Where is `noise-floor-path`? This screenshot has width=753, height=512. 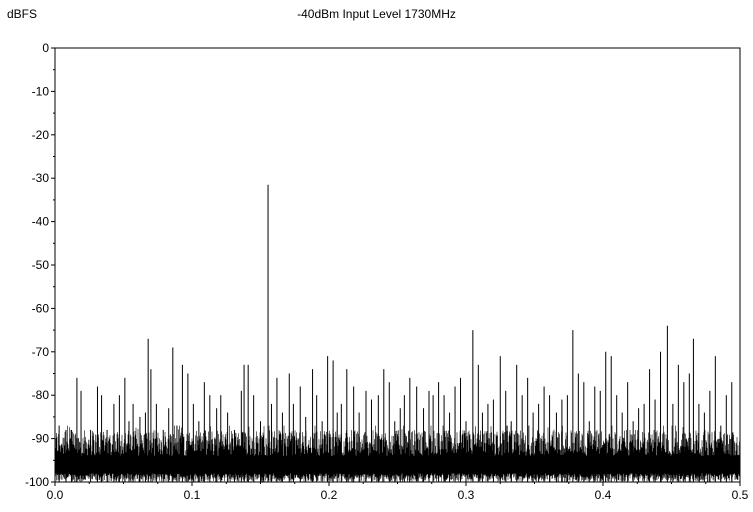
noise-floor-path is located at coordinates (397, 453).